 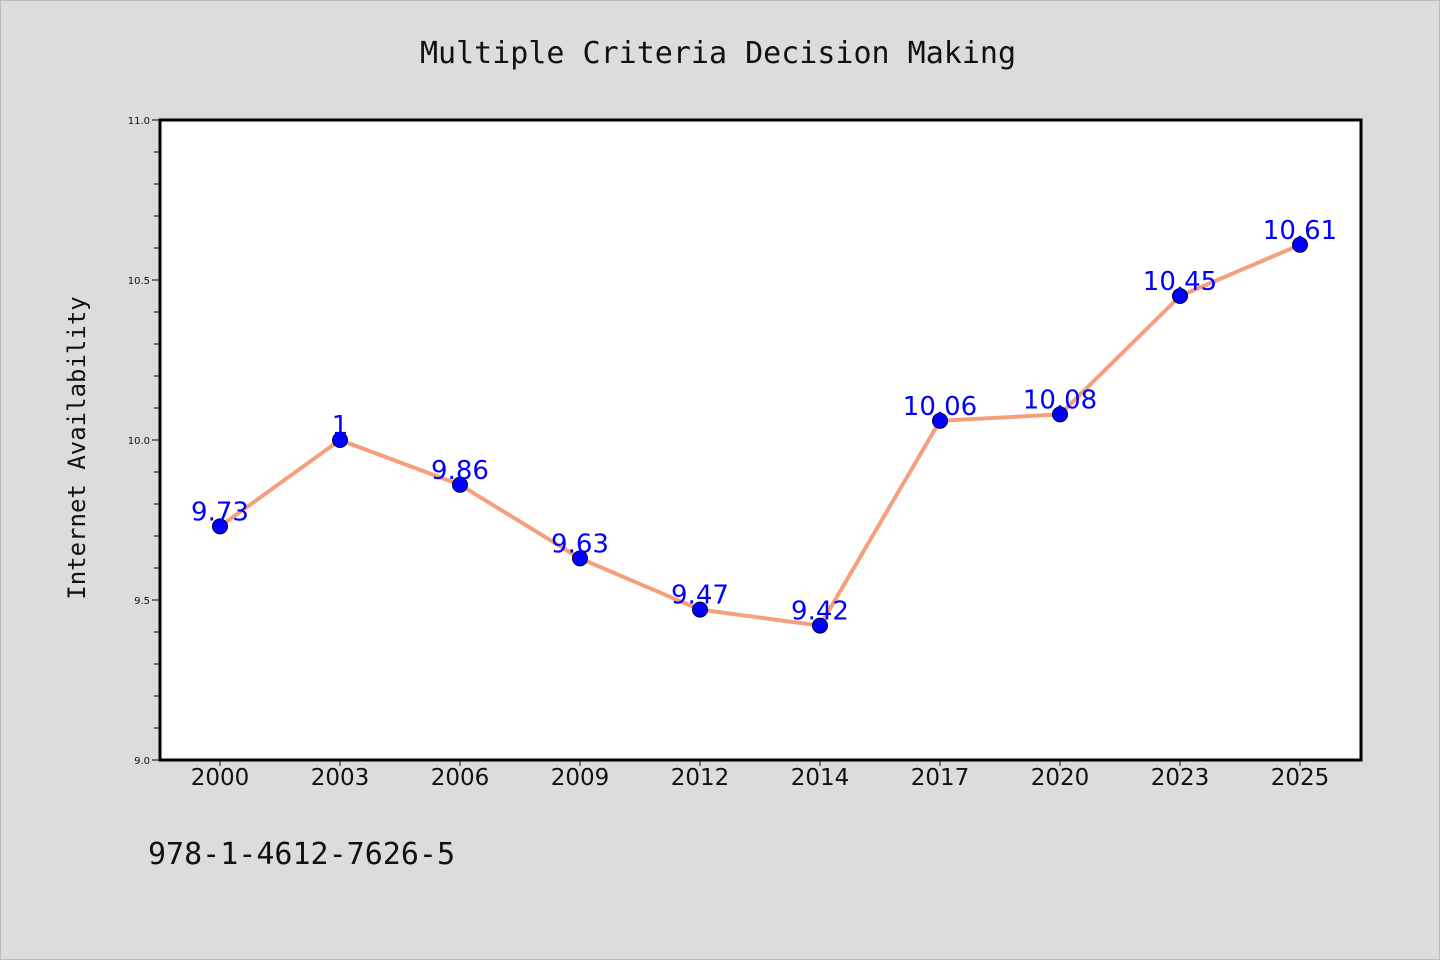 What do you see at coordinates (139, 121) in the screenshot?
I see `y-tick-label: 11.0` at bounding box center [139, 121].